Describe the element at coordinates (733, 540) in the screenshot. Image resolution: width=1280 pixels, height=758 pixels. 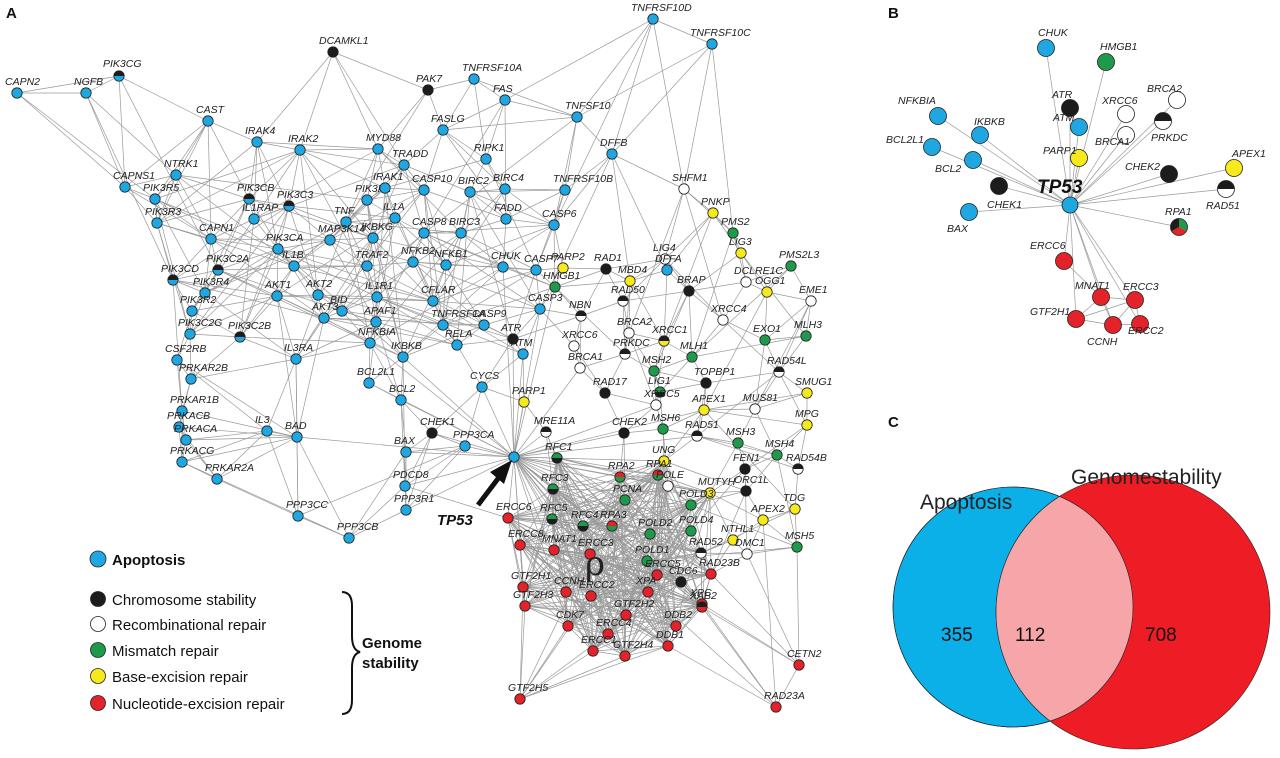
I see `node-nthl1` at that location.